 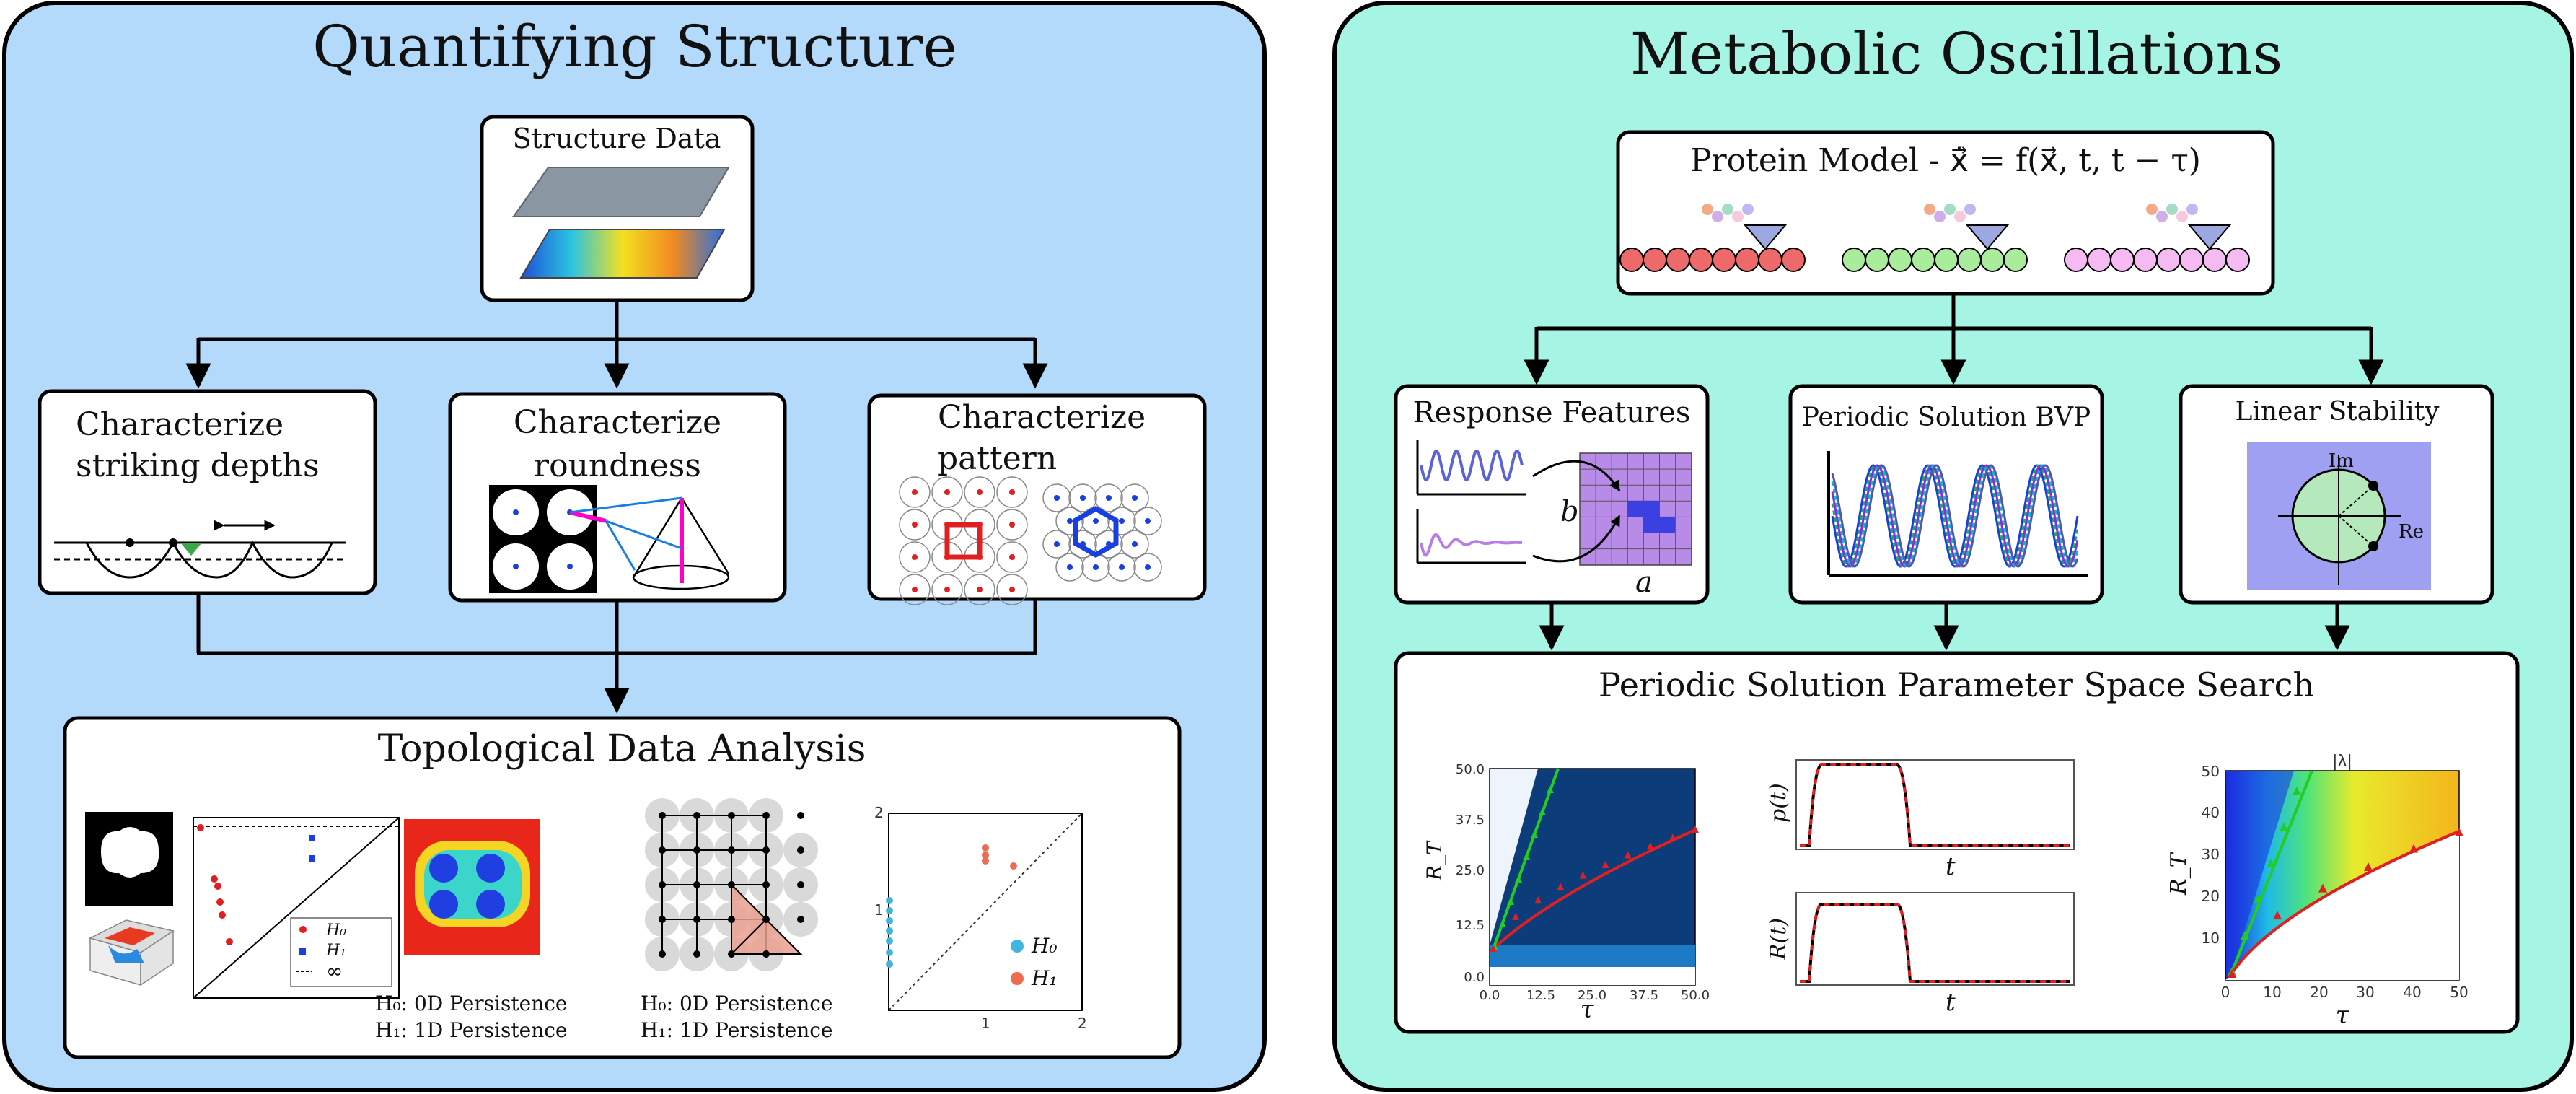 What do you see at coordinates (2225, 992) in the screenshot?
I see `heat2-xtick-0: 0` at bounding box center [2225, 992].